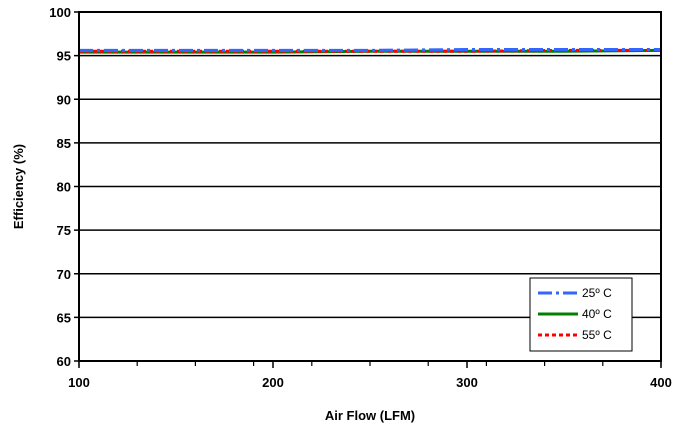 The width and height of the screenshot is (689, 428). I want to click on x-tick-labels: 100 200 300 400, so click(370, 382).